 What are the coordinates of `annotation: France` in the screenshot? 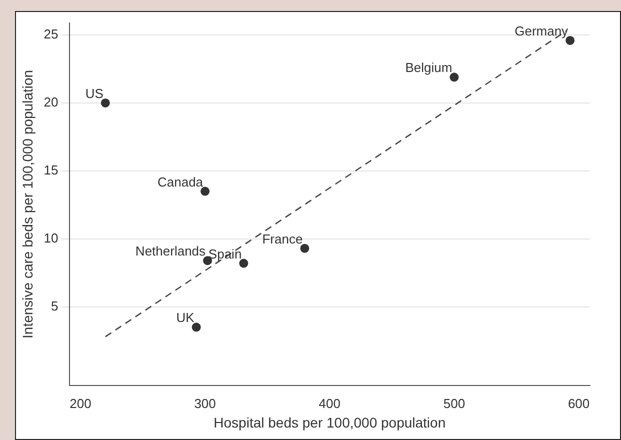 It's located at (282, 238).